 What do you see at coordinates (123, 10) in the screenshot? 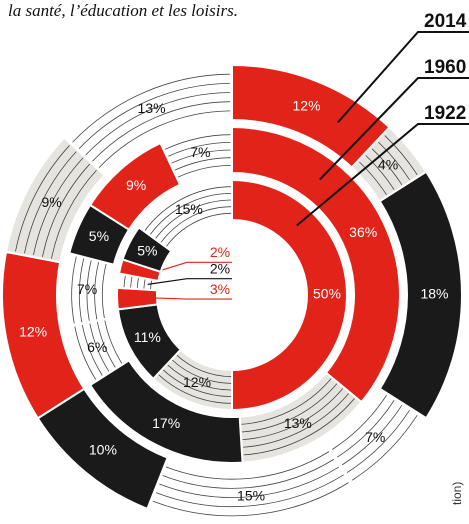
I see `chart-title: la santé, l’éducation et les loisirs.` at bounding box center [123, 10].